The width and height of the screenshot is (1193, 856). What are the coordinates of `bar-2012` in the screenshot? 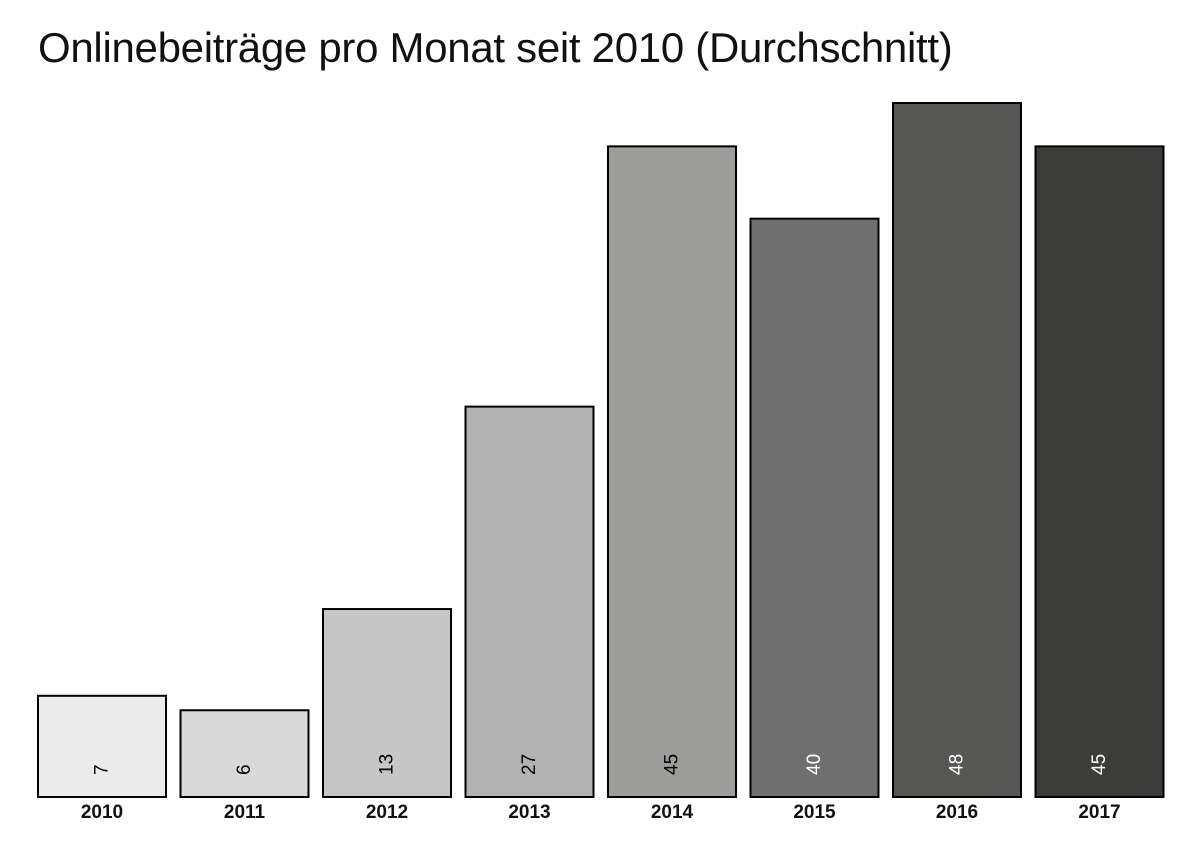 It's located at (387, 703).